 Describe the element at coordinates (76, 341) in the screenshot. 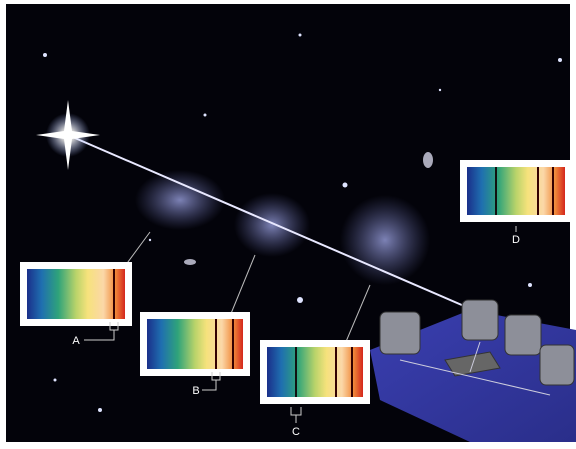

I see `label: A` at that location.